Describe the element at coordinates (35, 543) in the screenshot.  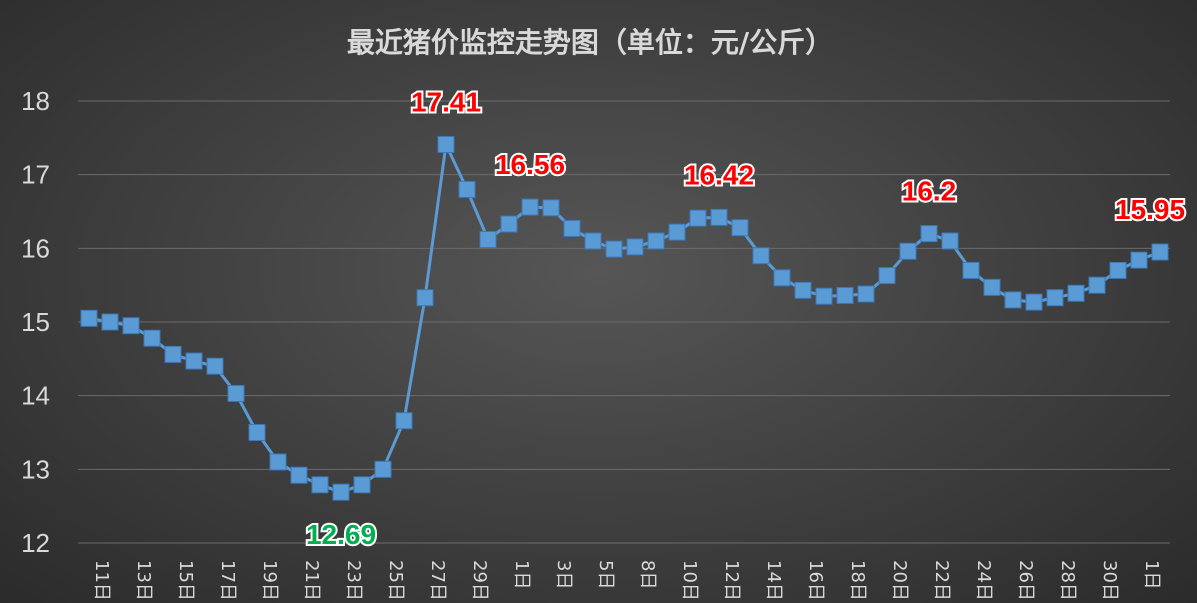
I see `y-tick-label: 12` at that location.